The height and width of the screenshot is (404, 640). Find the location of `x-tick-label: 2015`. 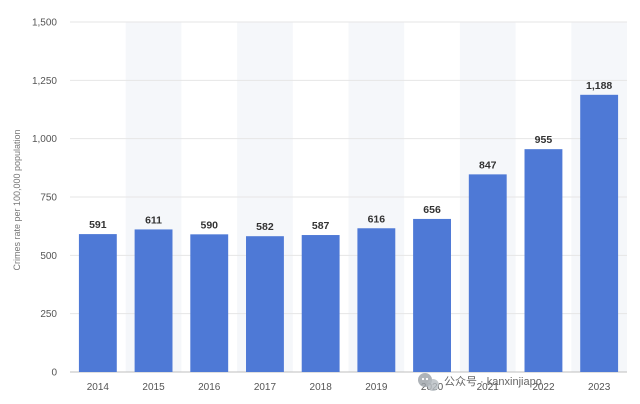

x-tick-label: 2015 is located at coordinates (153, 387).